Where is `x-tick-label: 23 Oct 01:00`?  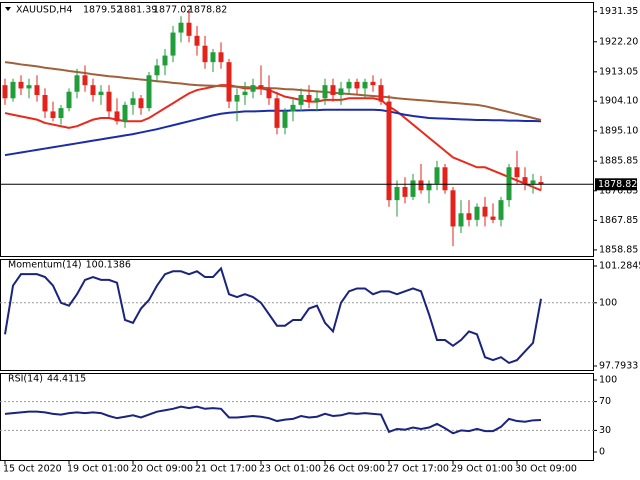
x-tick-label: 23 Oct 01:00 is located at coordinates (290, 469).